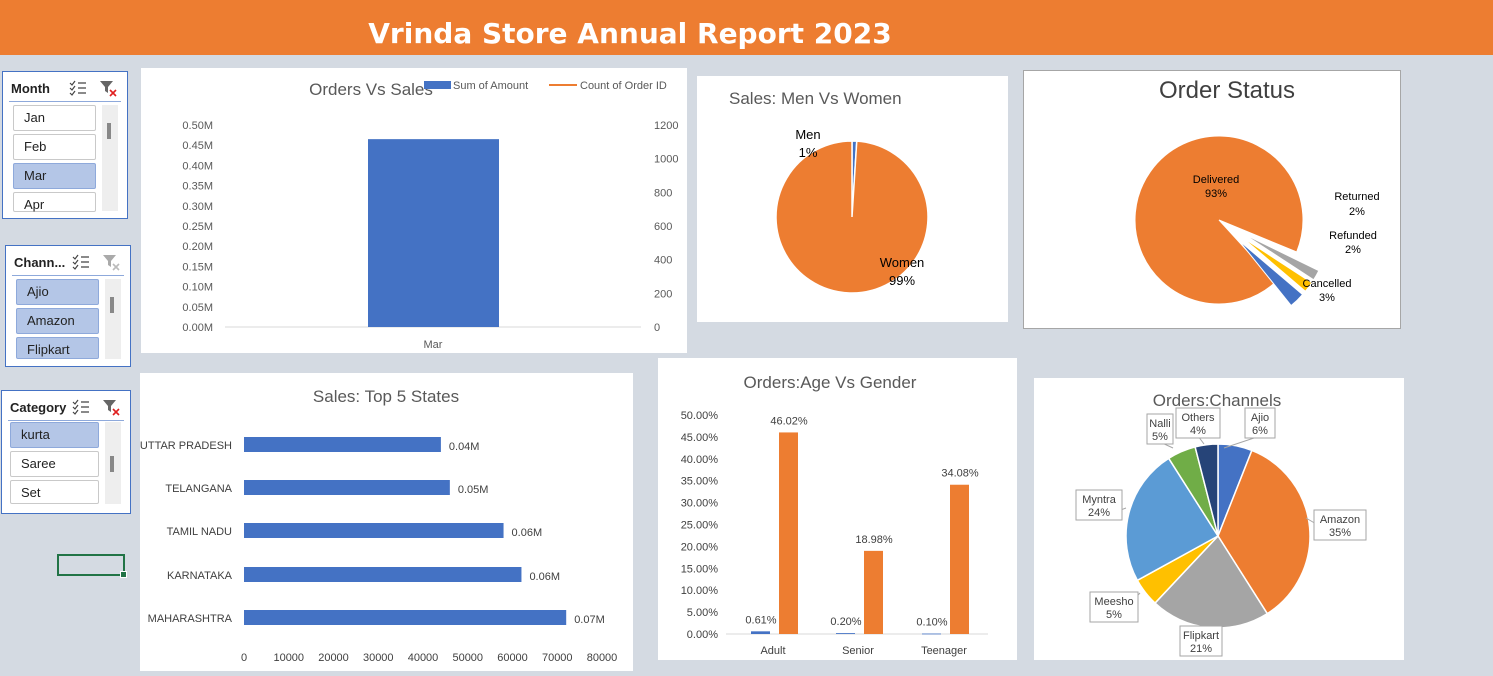 The width and height of the screenshot is (1493, 676). What do you see at coordinates (54, 147) in the screenshot?
I see `slicer-item-feb: Feb` at bounding box center [54, 147].